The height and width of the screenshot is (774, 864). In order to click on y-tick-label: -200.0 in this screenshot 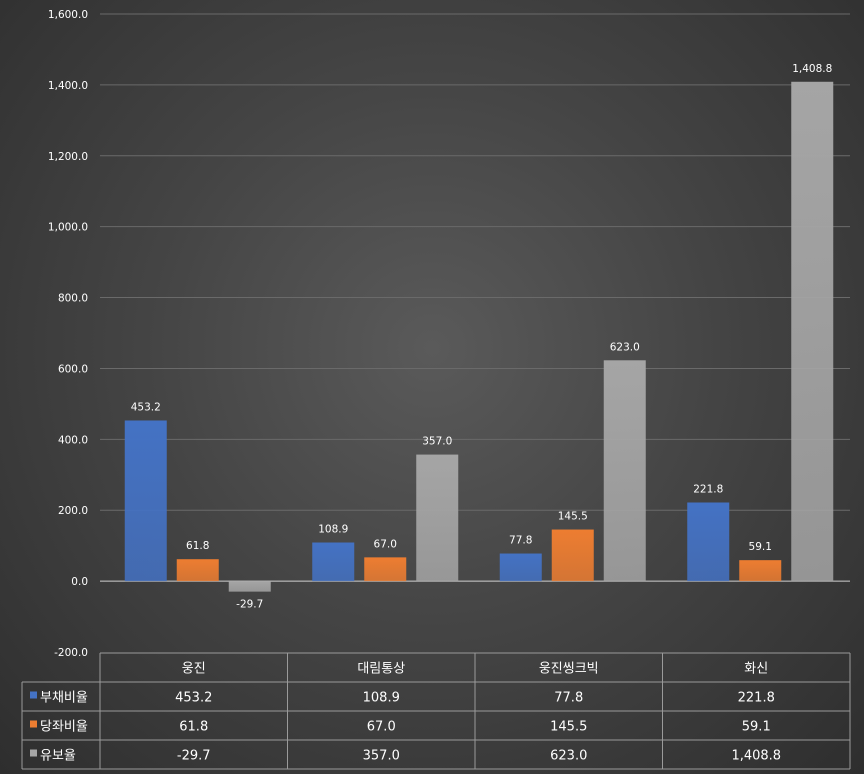, I will do `click(71, 653)`.